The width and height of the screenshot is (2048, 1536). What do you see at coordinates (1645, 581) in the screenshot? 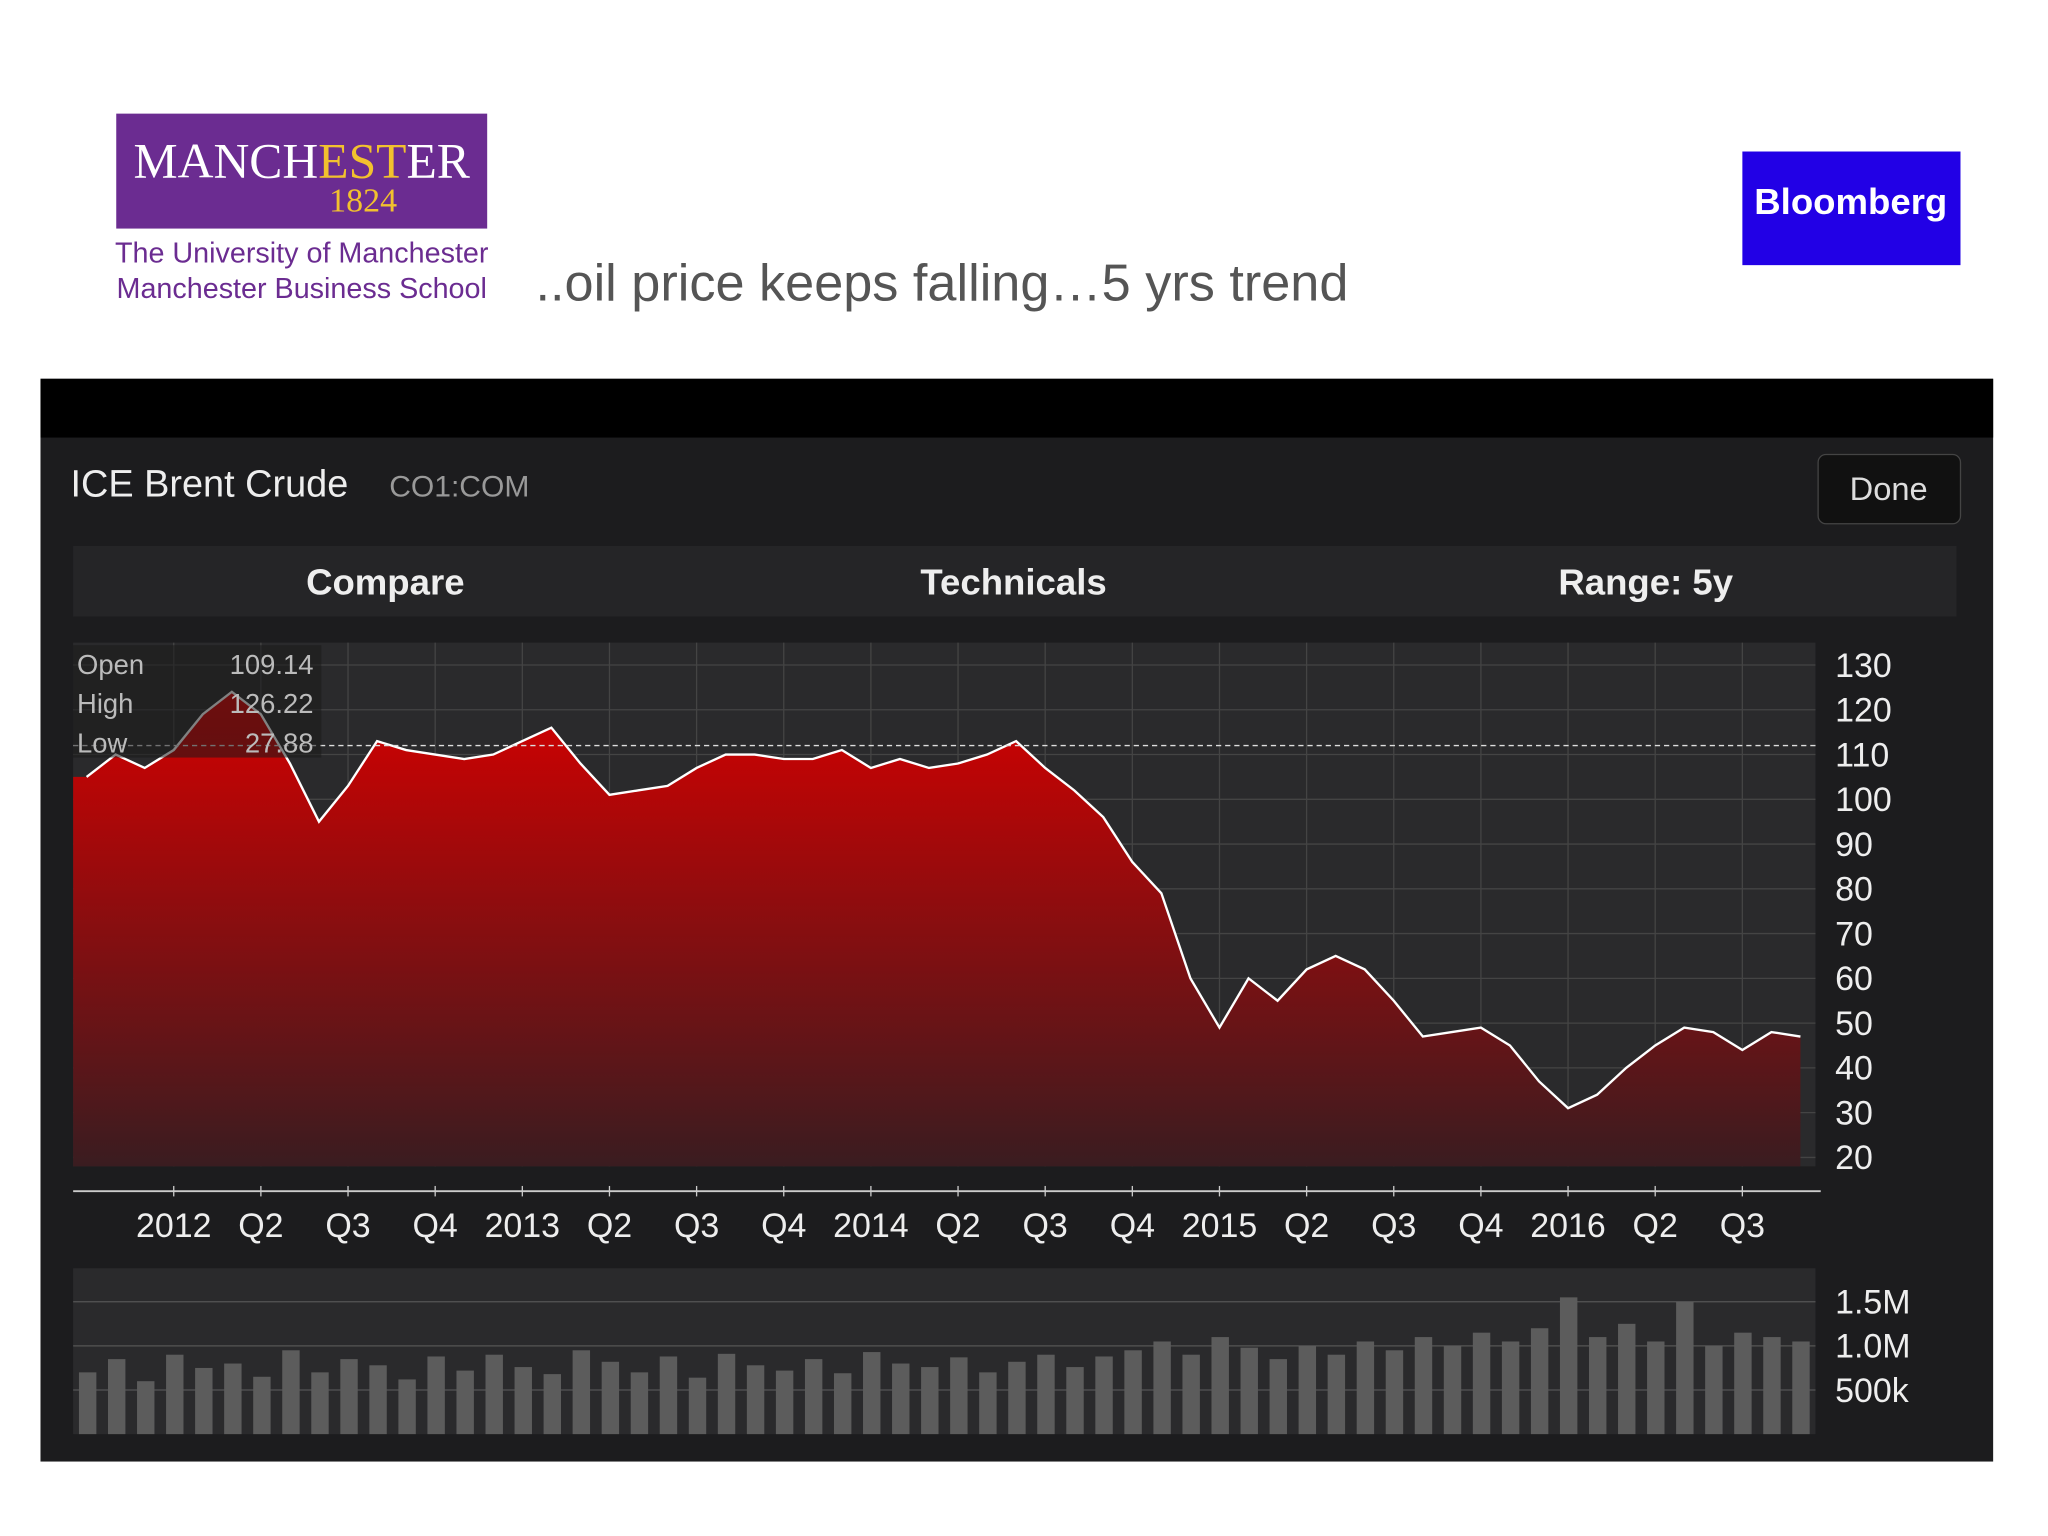
I see `tab: Range: 5y` at bounding box center [1645, 581].